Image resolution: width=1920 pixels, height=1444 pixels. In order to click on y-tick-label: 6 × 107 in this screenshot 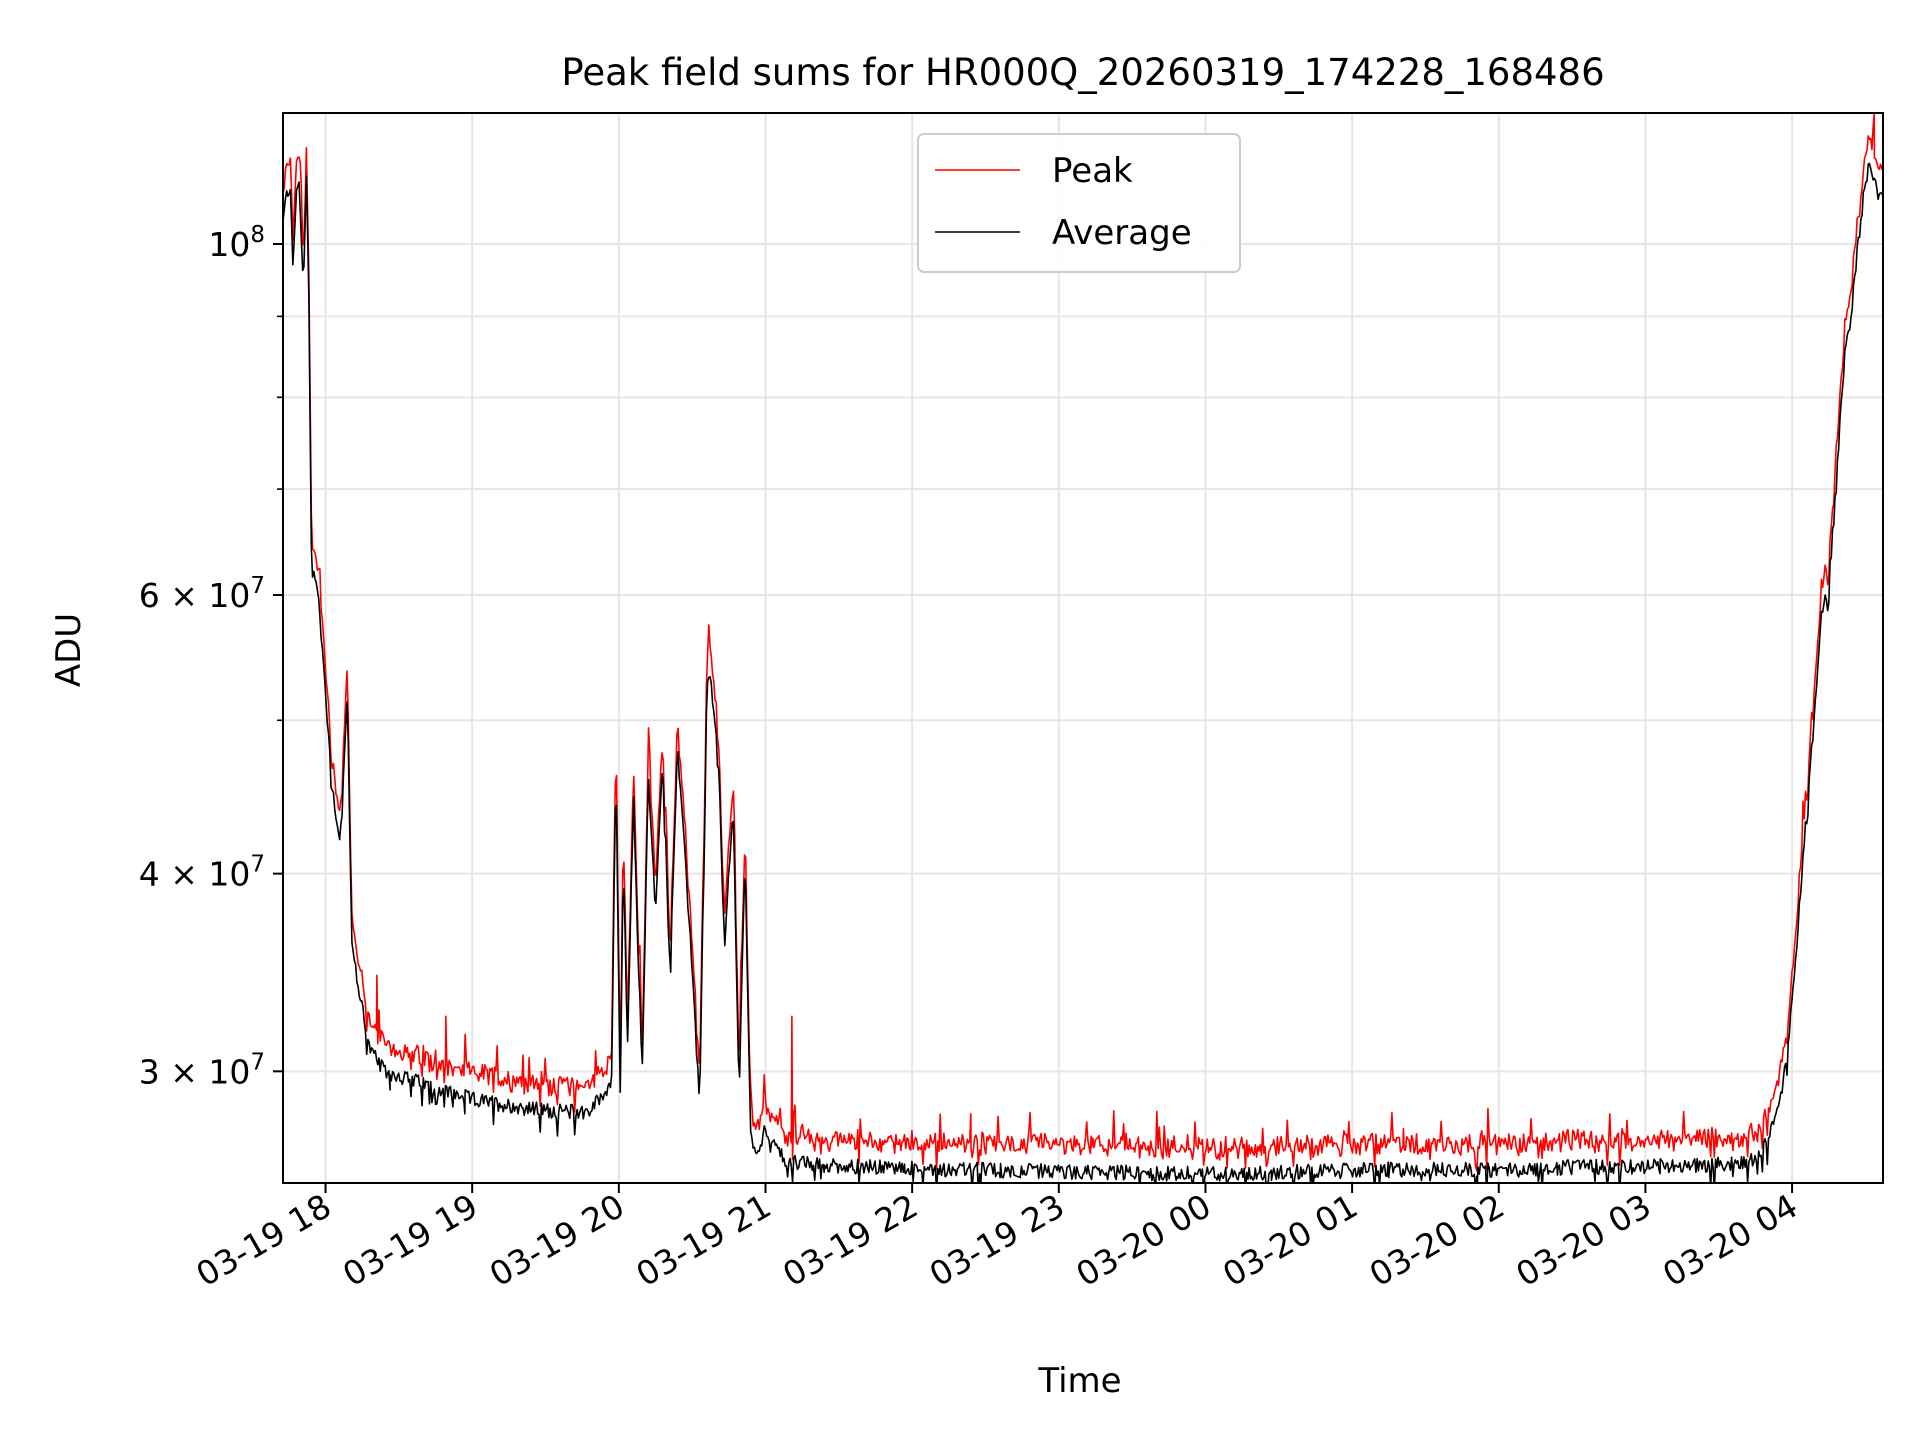, I will do `click(202, 594)`.